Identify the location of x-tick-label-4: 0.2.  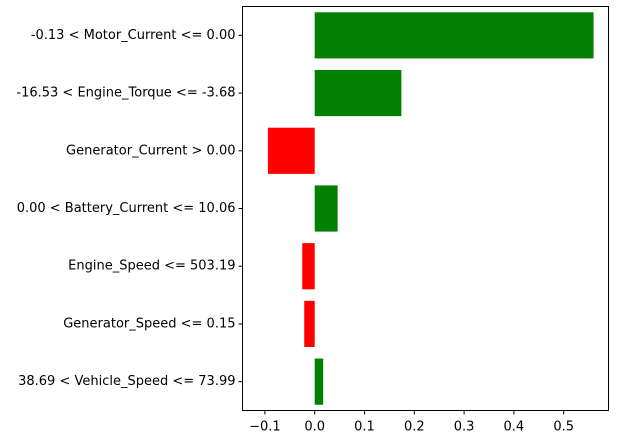
(414, 427).